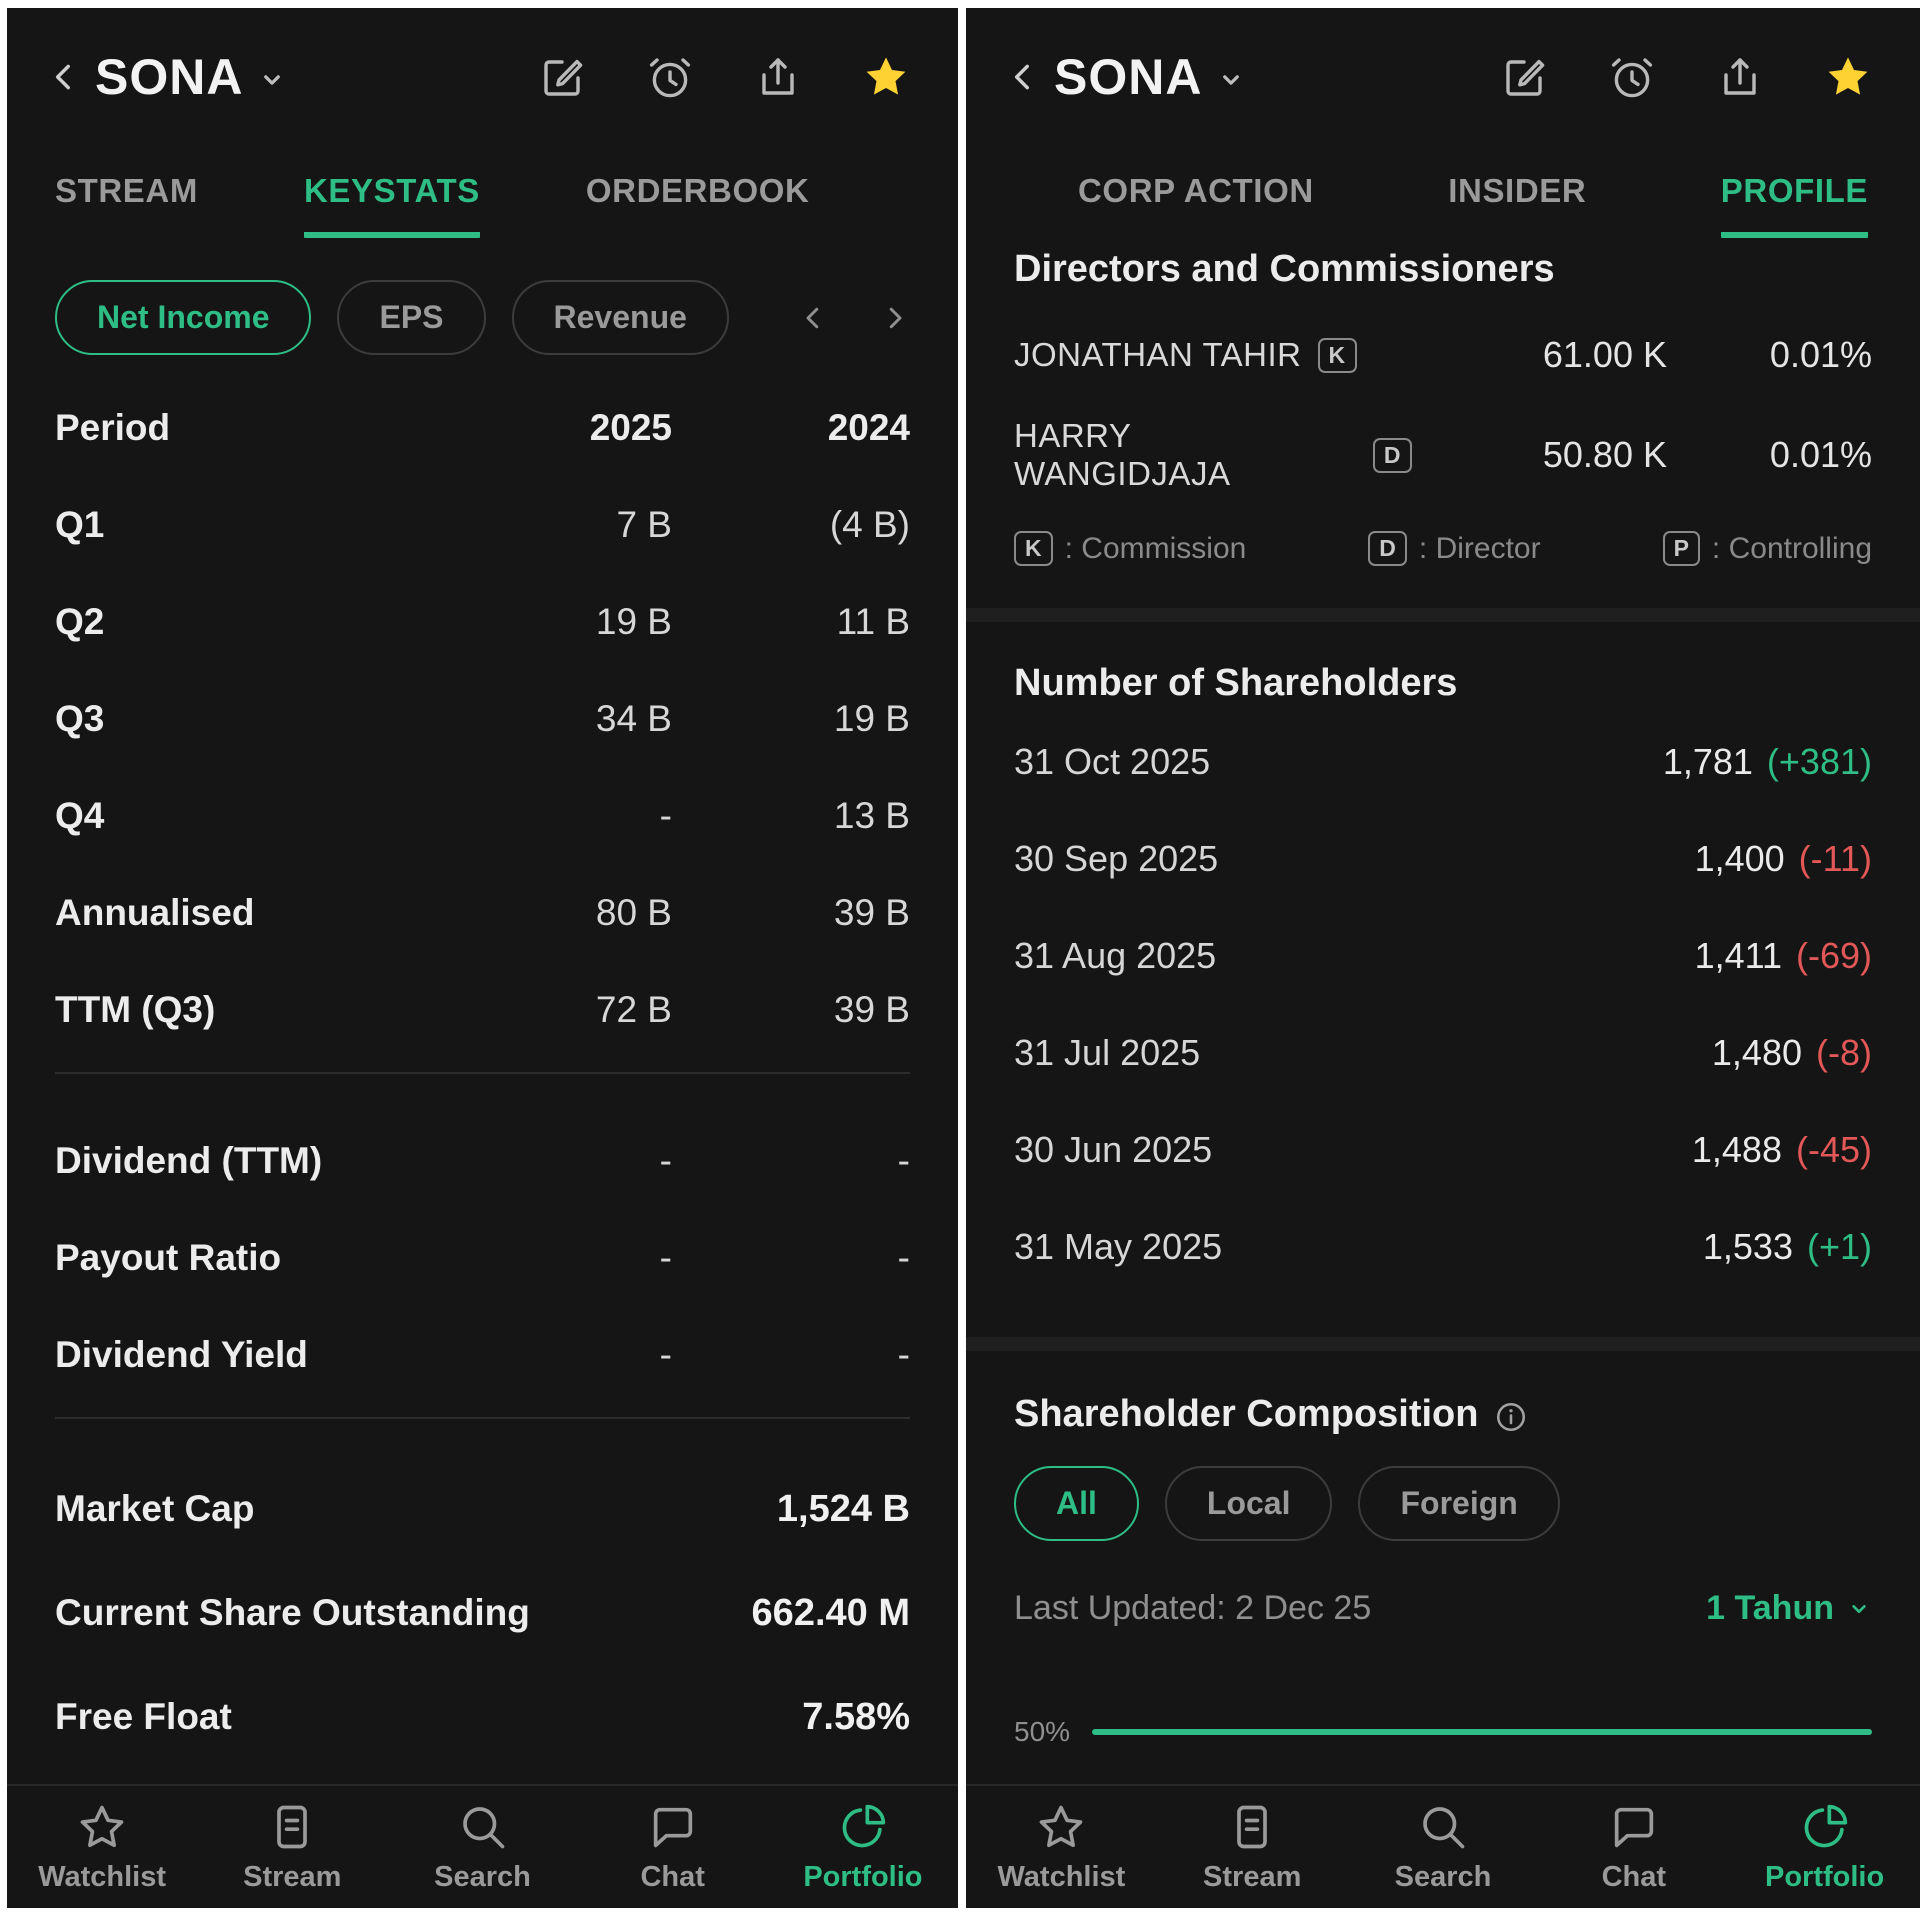 Image resolution: width=1920 pixels, height=1920 pixels. What do you see at coordinates (1284, 269) in the screenshot?
I see `directors-section-title: Directors and Commissioners` at bounding box center [1284, 269].